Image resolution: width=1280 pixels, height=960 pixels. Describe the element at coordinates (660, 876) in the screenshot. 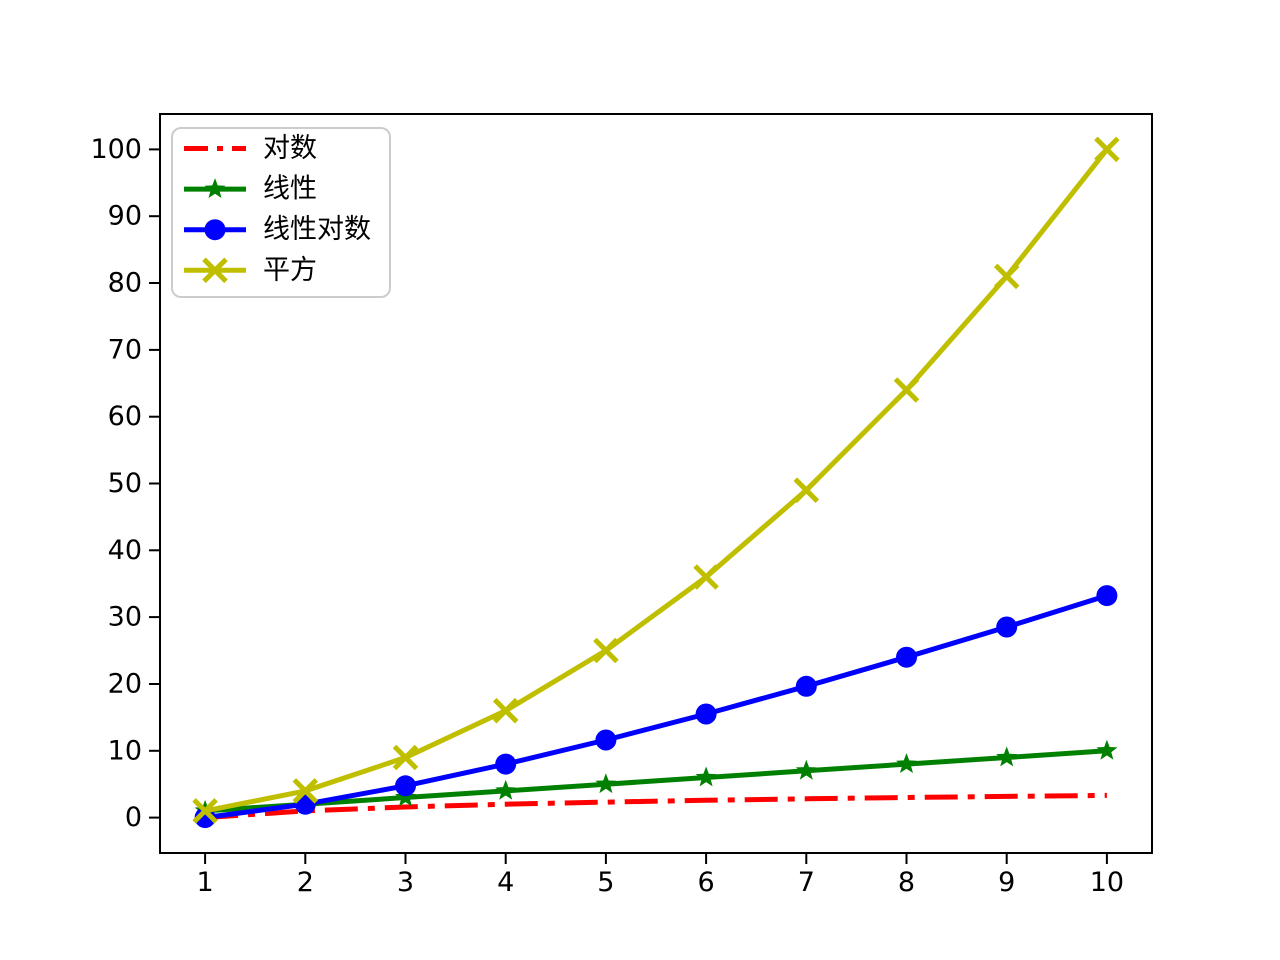

I see `x-axis: 1 2 3 4 5 6 7 8 9 10` at that location.